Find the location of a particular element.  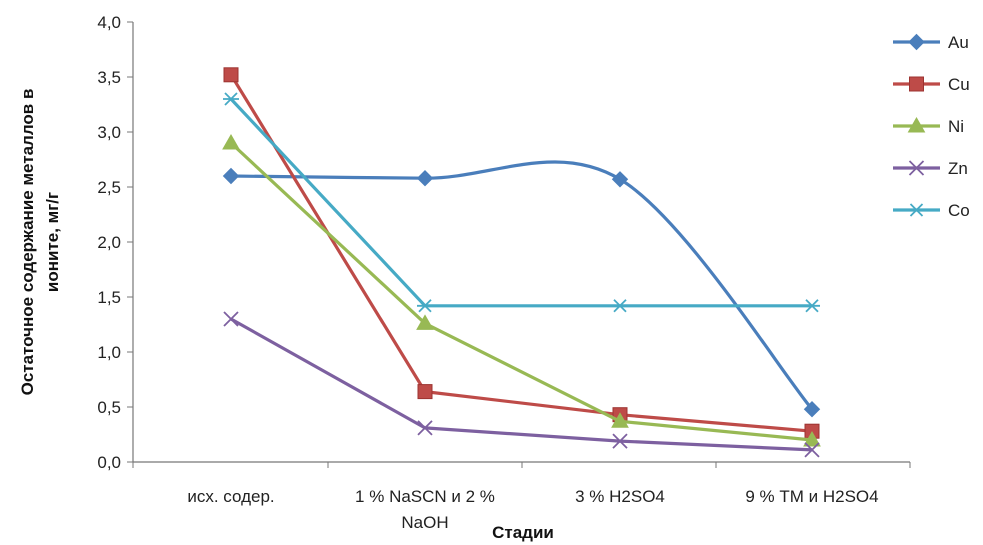

x-tick-label: 9 % ТМ и H2SO4 is located at coordinates (811, 496).